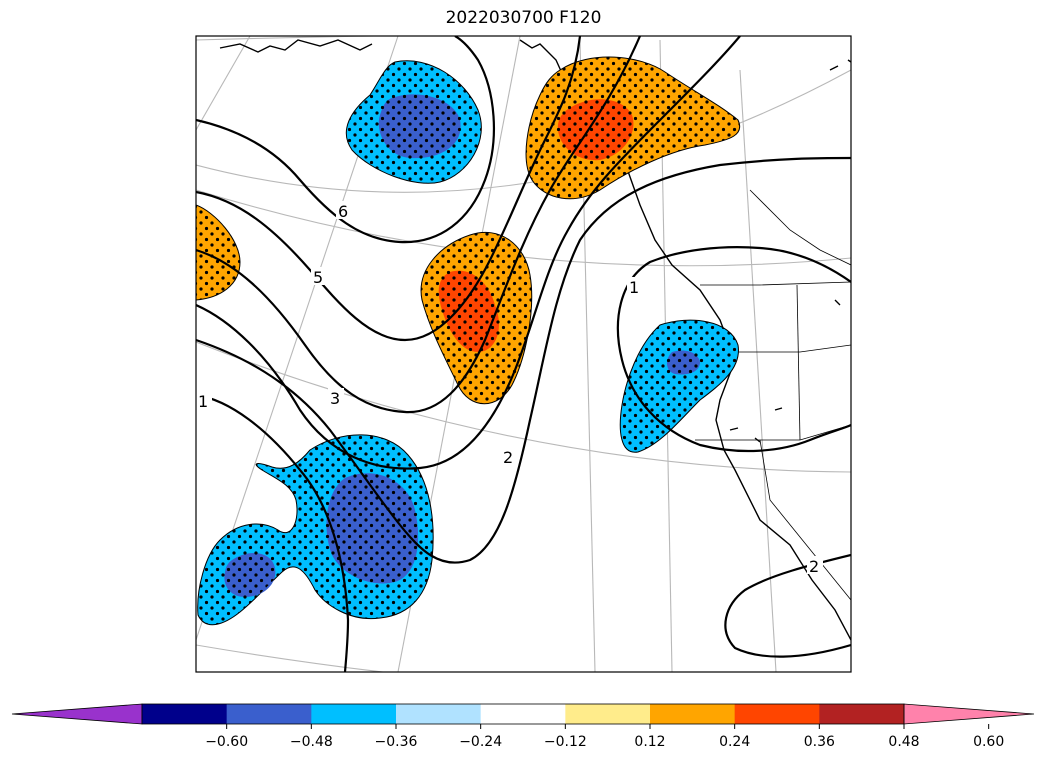 The width and height of the screenshot is (1047, 763). Describe the element at coordinates (969, 714) in the screenshot. I see `colorbar-extend-high` at that location.